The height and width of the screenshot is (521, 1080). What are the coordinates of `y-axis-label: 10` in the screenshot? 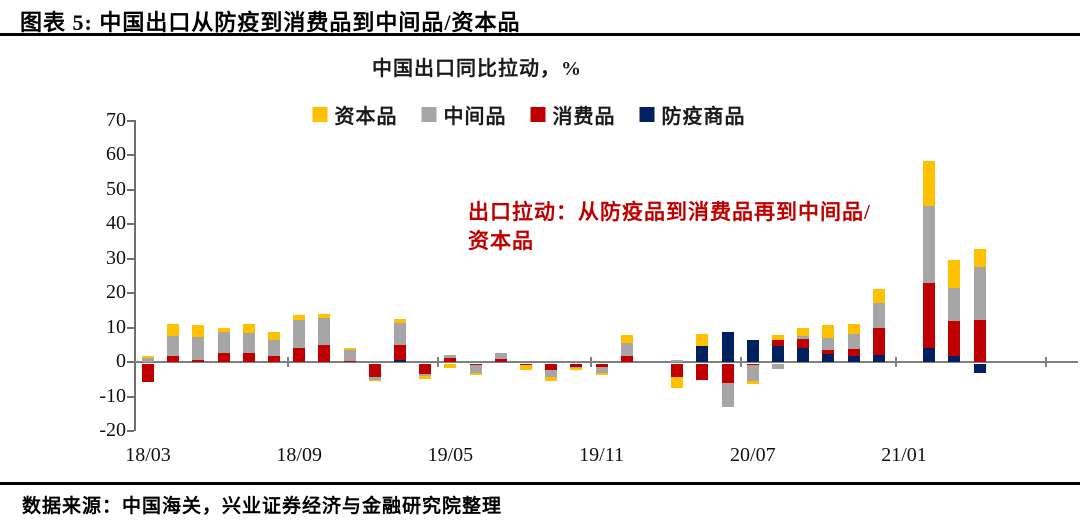 It's located at (116, 326).